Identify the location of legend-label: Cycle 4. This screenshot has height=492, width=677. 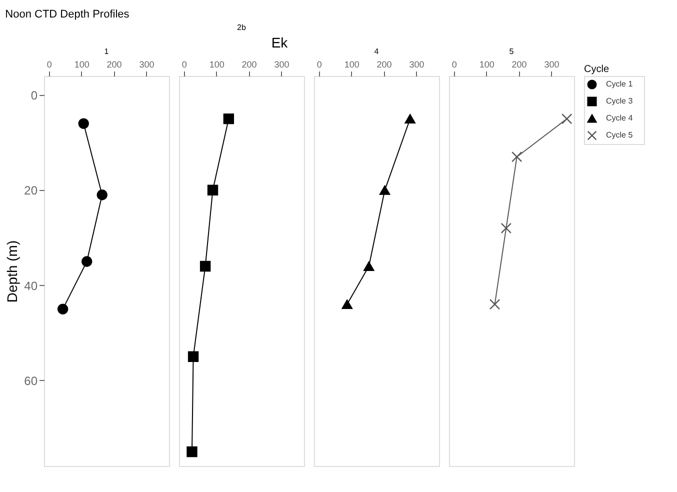
(620, 118).